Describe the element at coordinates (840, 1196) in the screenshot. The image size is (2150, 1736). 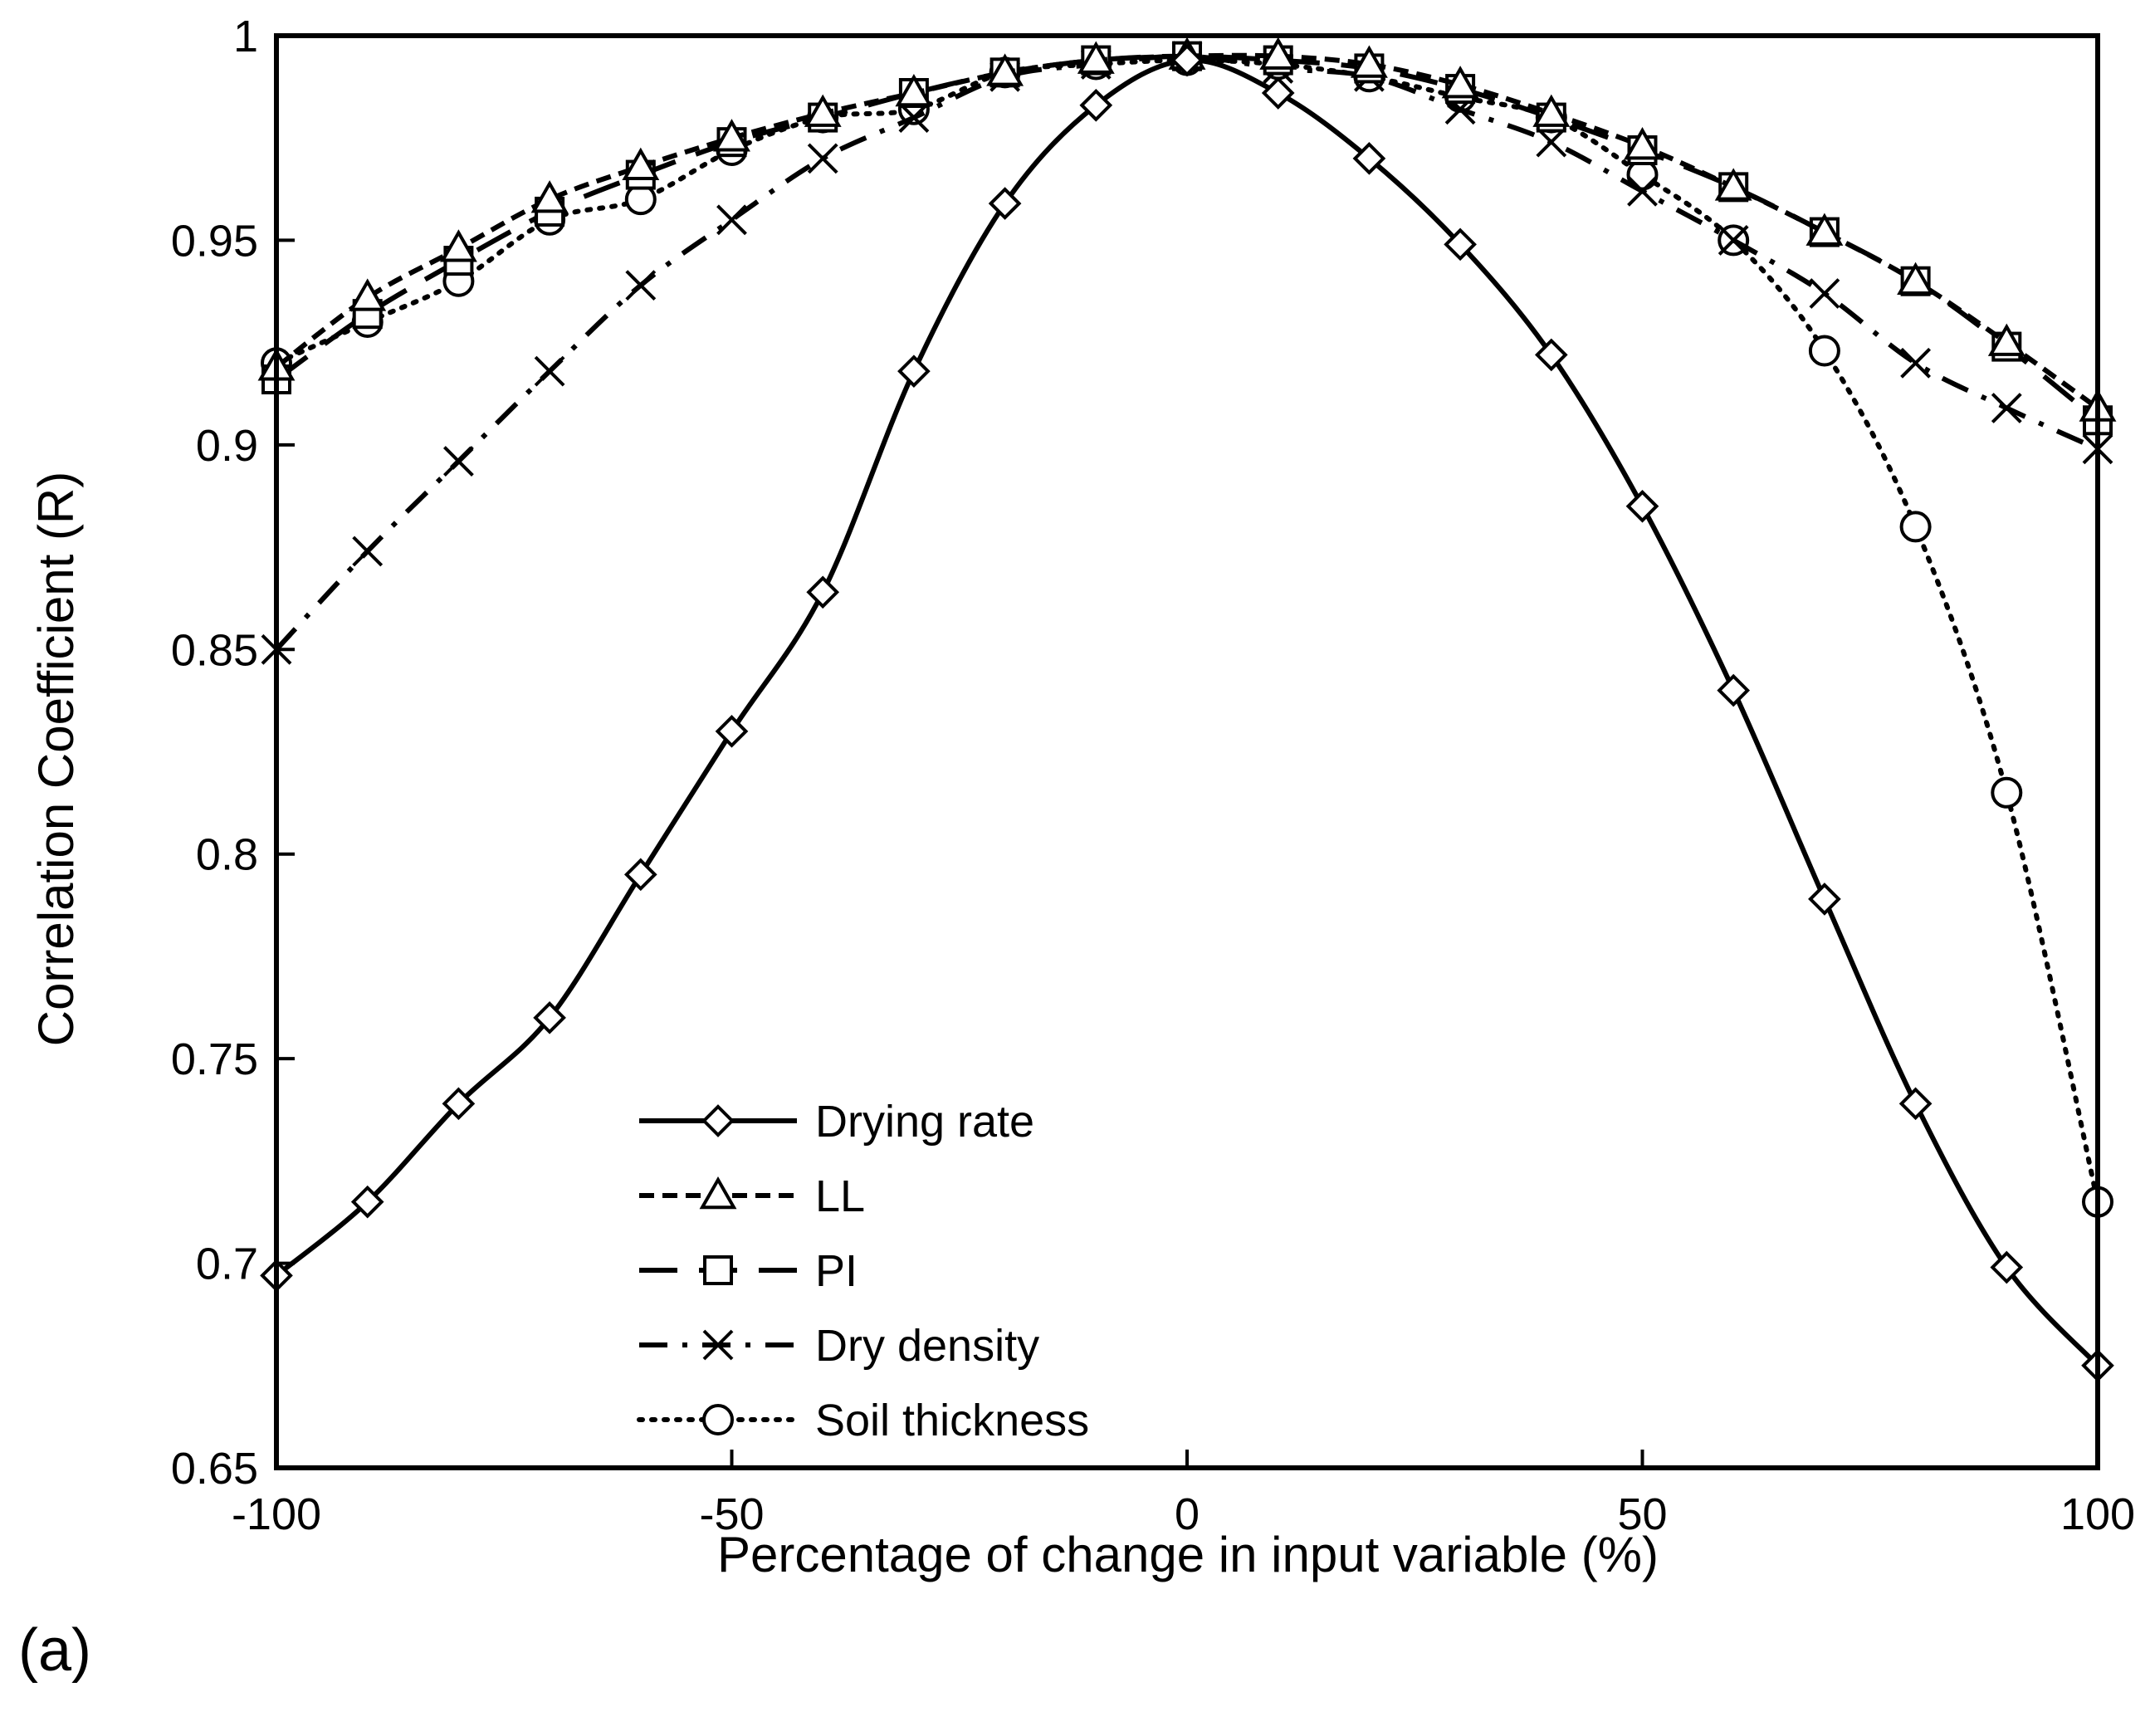
I see `legend-label-ll: LL` at that location.